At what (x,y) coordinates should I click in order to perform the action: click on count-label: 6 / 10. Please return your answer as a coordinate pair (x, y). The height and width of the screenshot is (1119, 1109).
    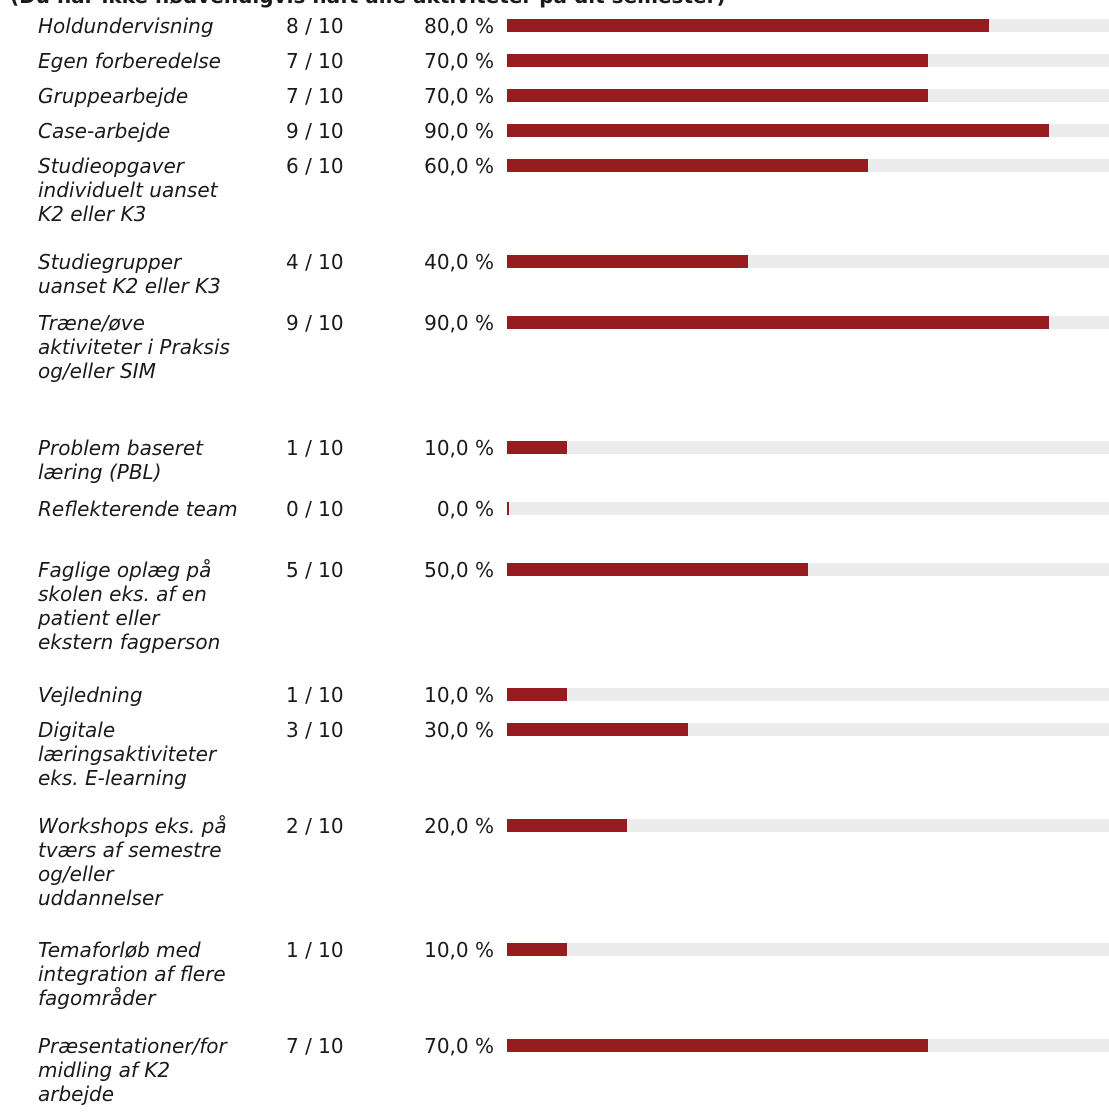
    Looking at the image, I should click on (326, 166).